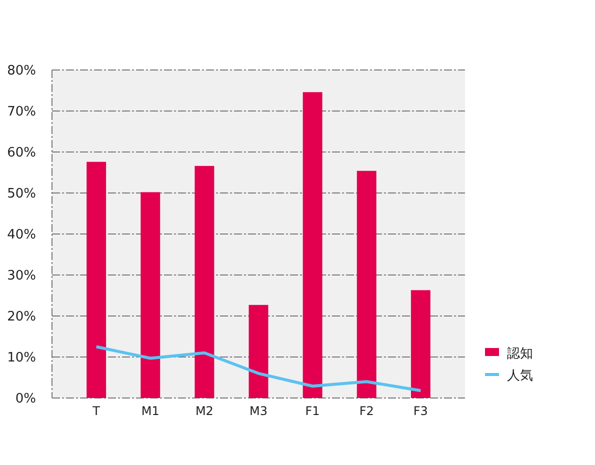  Describe the element at coordinates (21, 235) in the screenshot. I see `y-tick-label: 40%` at that location.